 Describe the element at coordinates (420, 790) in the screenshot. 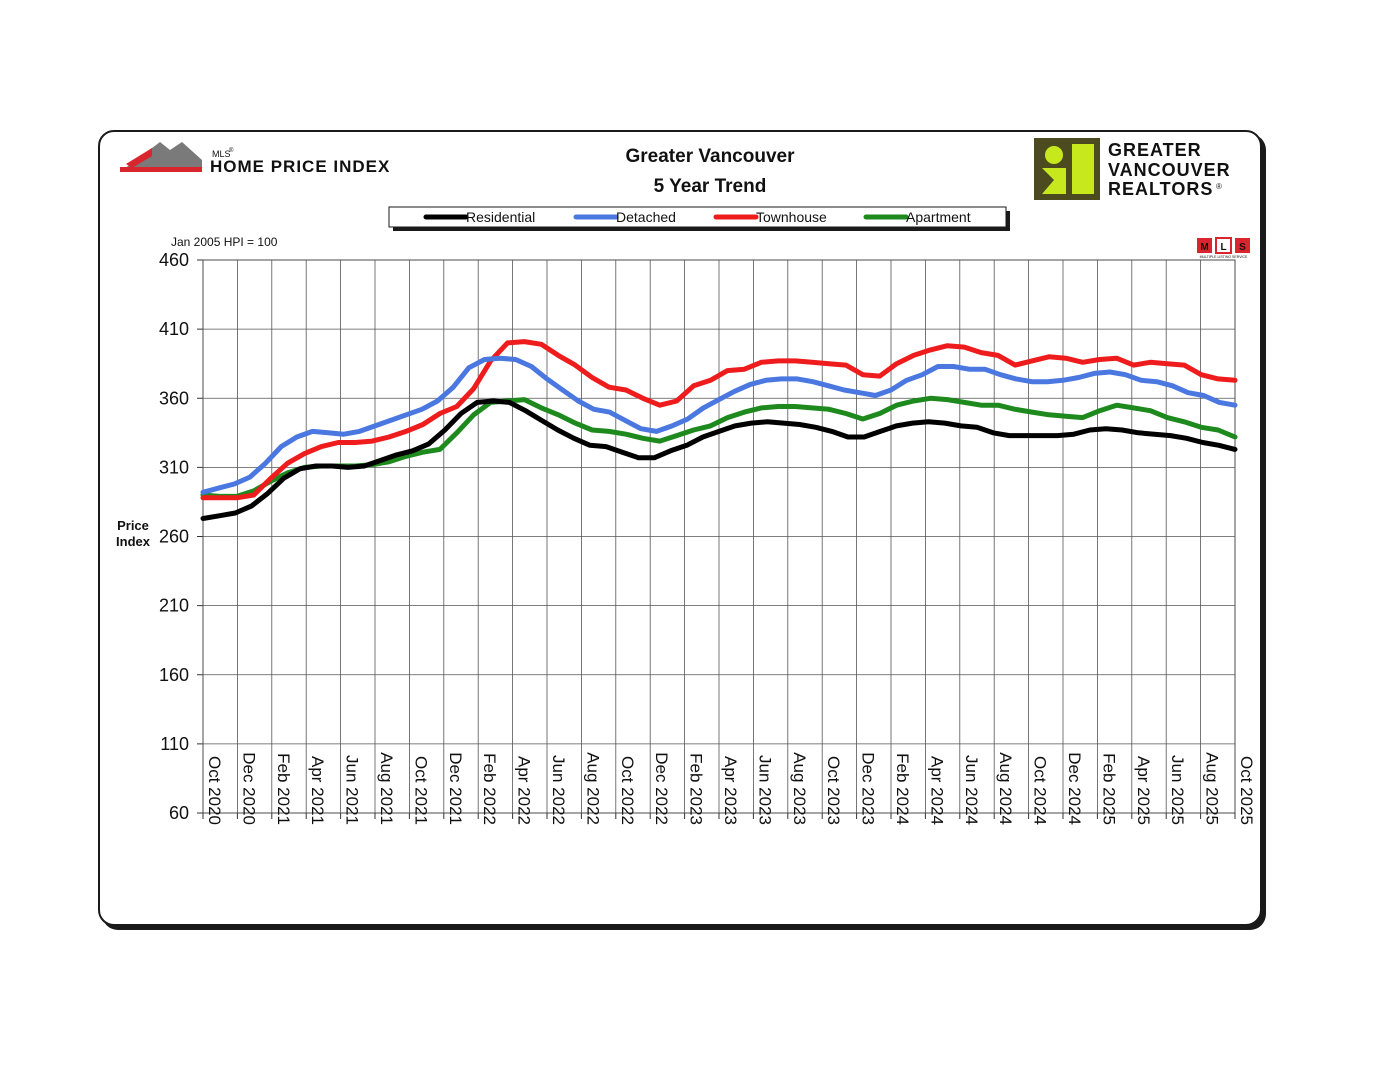

I see `x-tick-label: Oct 2021` at that location.